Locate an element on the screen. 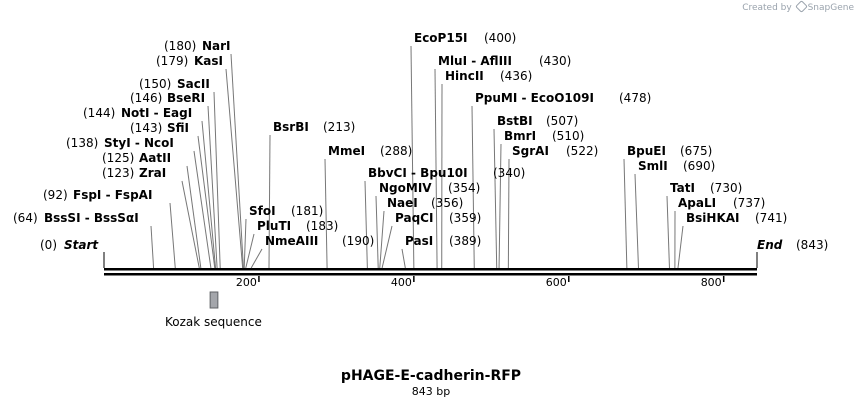 The image size is (862, 408). bstBI-position: (507) is located at coordinates (562, 121).